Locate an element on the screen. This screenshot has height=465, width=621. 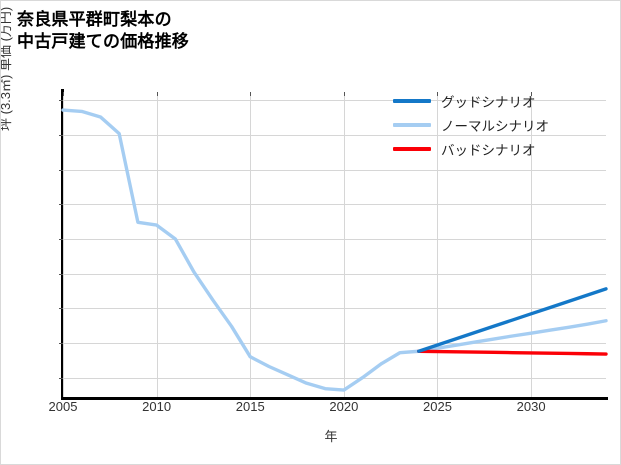
chart-title: 奈良県平群町梨本の 中古戸建ての価格推移 is located at coordinates (103, 31).